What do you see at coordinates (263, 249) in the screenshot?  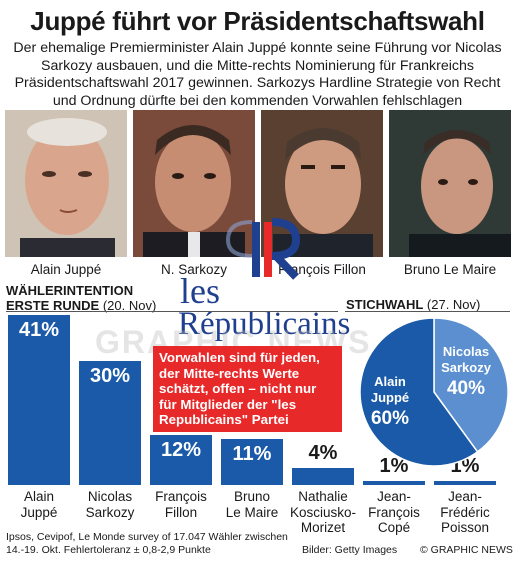 I see `les-republicains-logo` at bounding box center [263, 249].